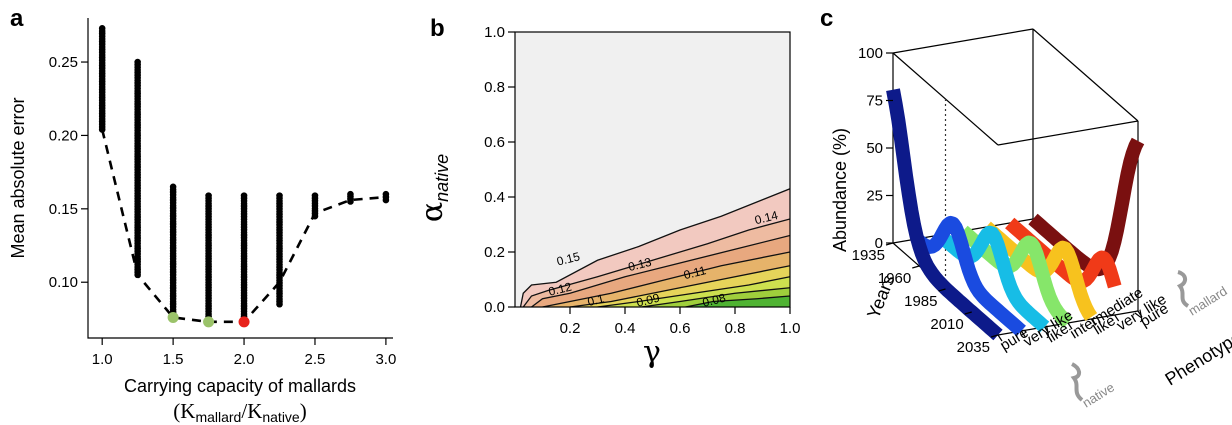  Describe the element at coordinates (494, 142) in the screenshot. I see `panel-b-ytick-label: 0.6` at that location.